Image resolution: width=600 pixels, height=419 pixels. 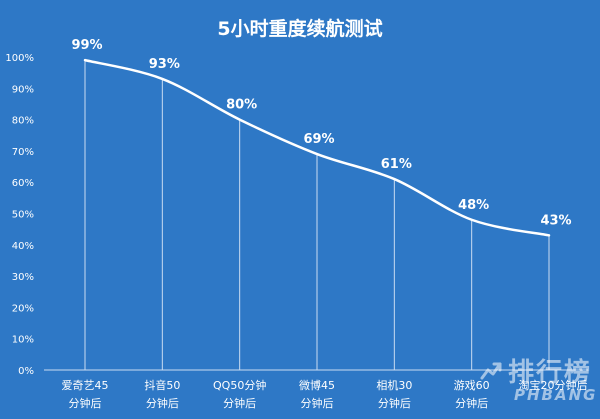 What do you see at coordinates (550, 373) in the screenshot?
I see `watermark-text-cn: 排行榜` at bounding box center [550, 373].